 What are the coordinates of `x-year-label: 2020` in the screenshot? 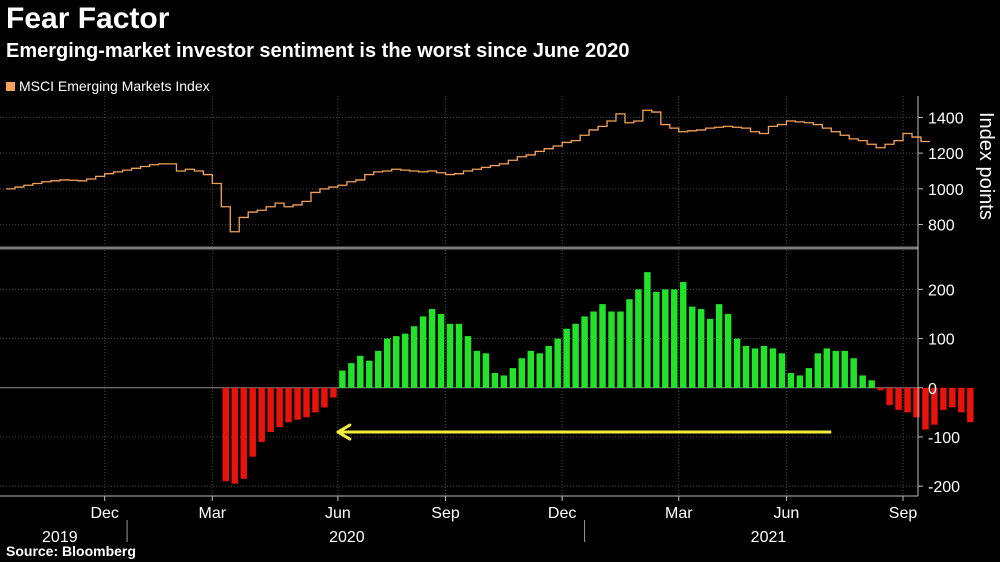 It's located at (347, 537).